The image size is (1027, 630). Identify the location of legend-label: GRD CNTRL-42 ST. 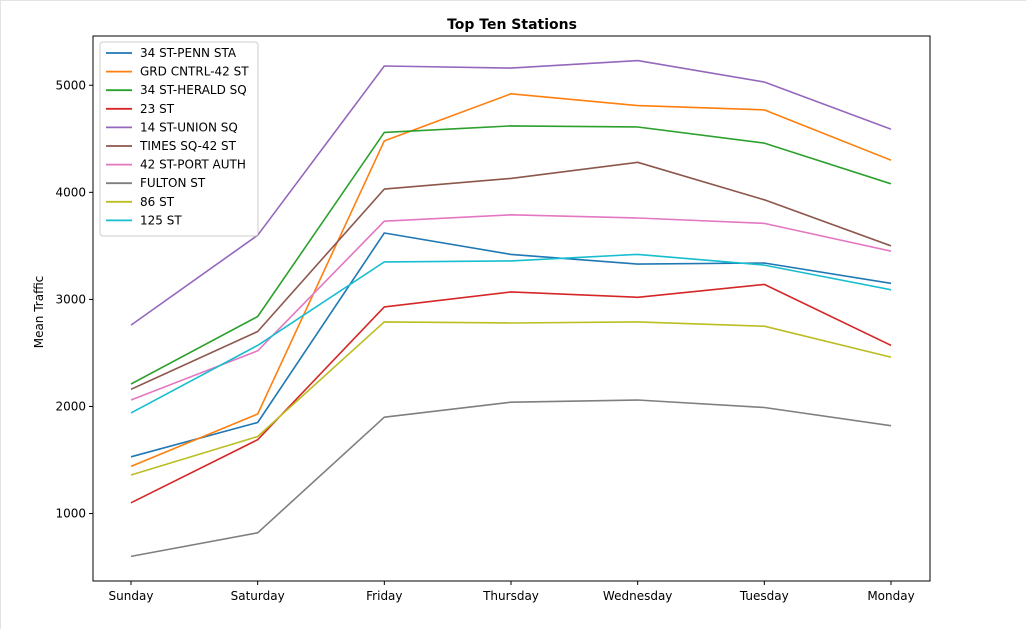
(194, 72).